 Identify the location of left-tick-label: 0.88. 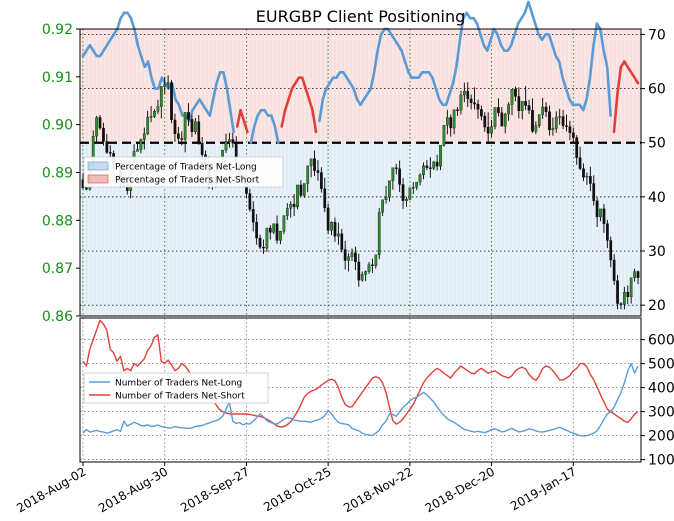
(57, 221).